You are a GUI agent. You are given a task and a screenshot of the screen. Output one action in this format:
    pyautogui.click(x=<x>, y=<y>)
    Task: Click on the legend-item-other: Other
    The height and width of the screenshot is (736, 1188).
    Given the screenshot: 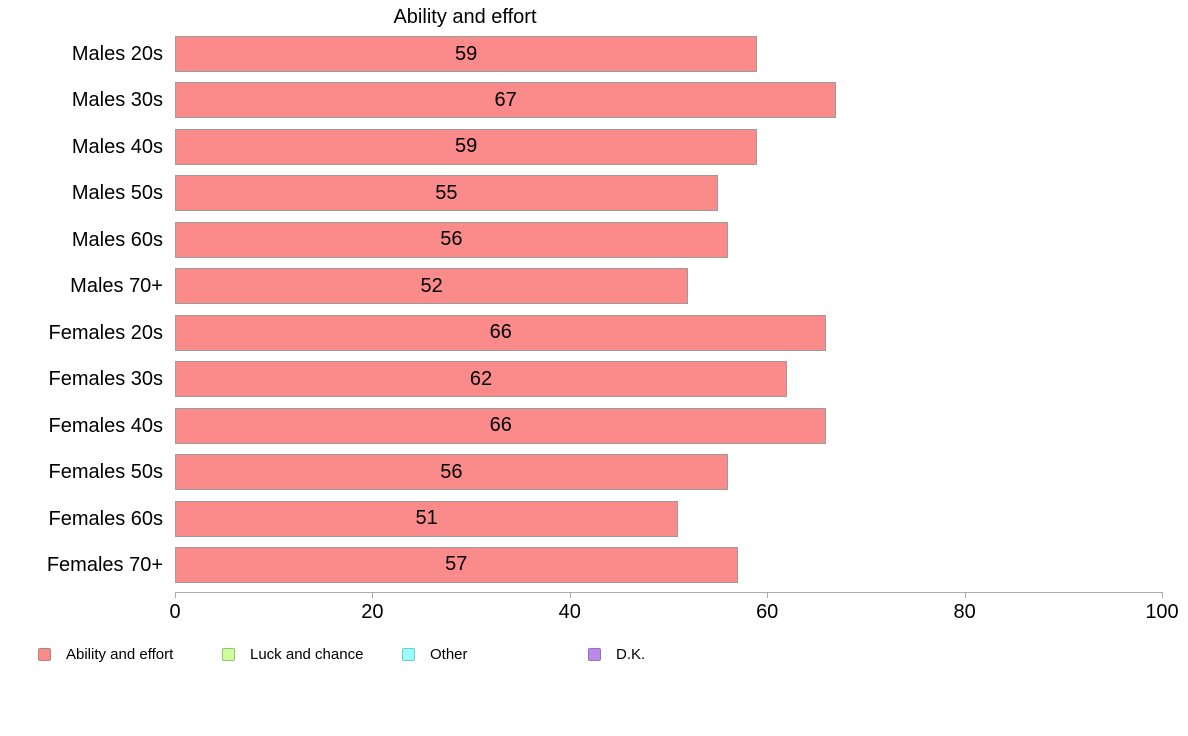 What is the action you would take?
    pyautogui.click(x=435, y=654)
    